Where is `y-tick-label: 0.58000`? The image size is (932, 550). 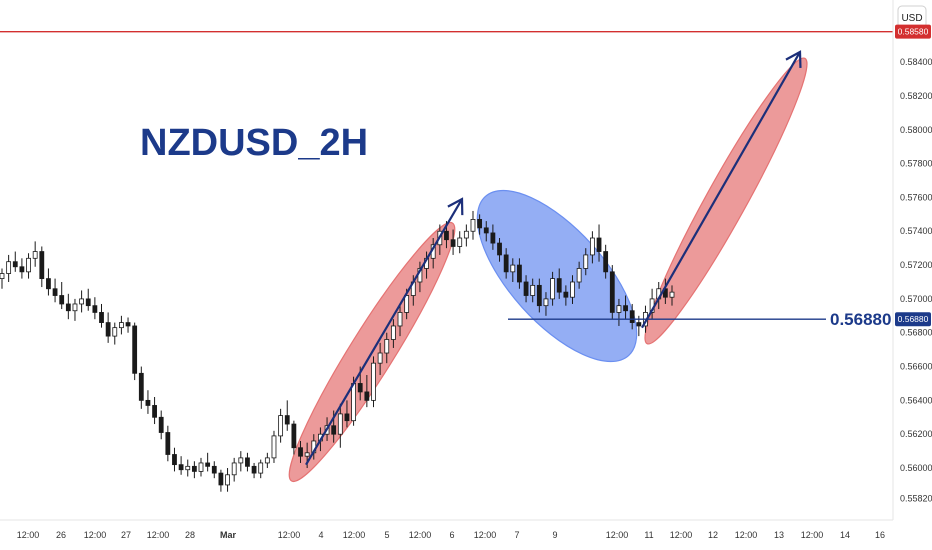
y-tick-label: 0.58000 is located at coordinates (916, 130).